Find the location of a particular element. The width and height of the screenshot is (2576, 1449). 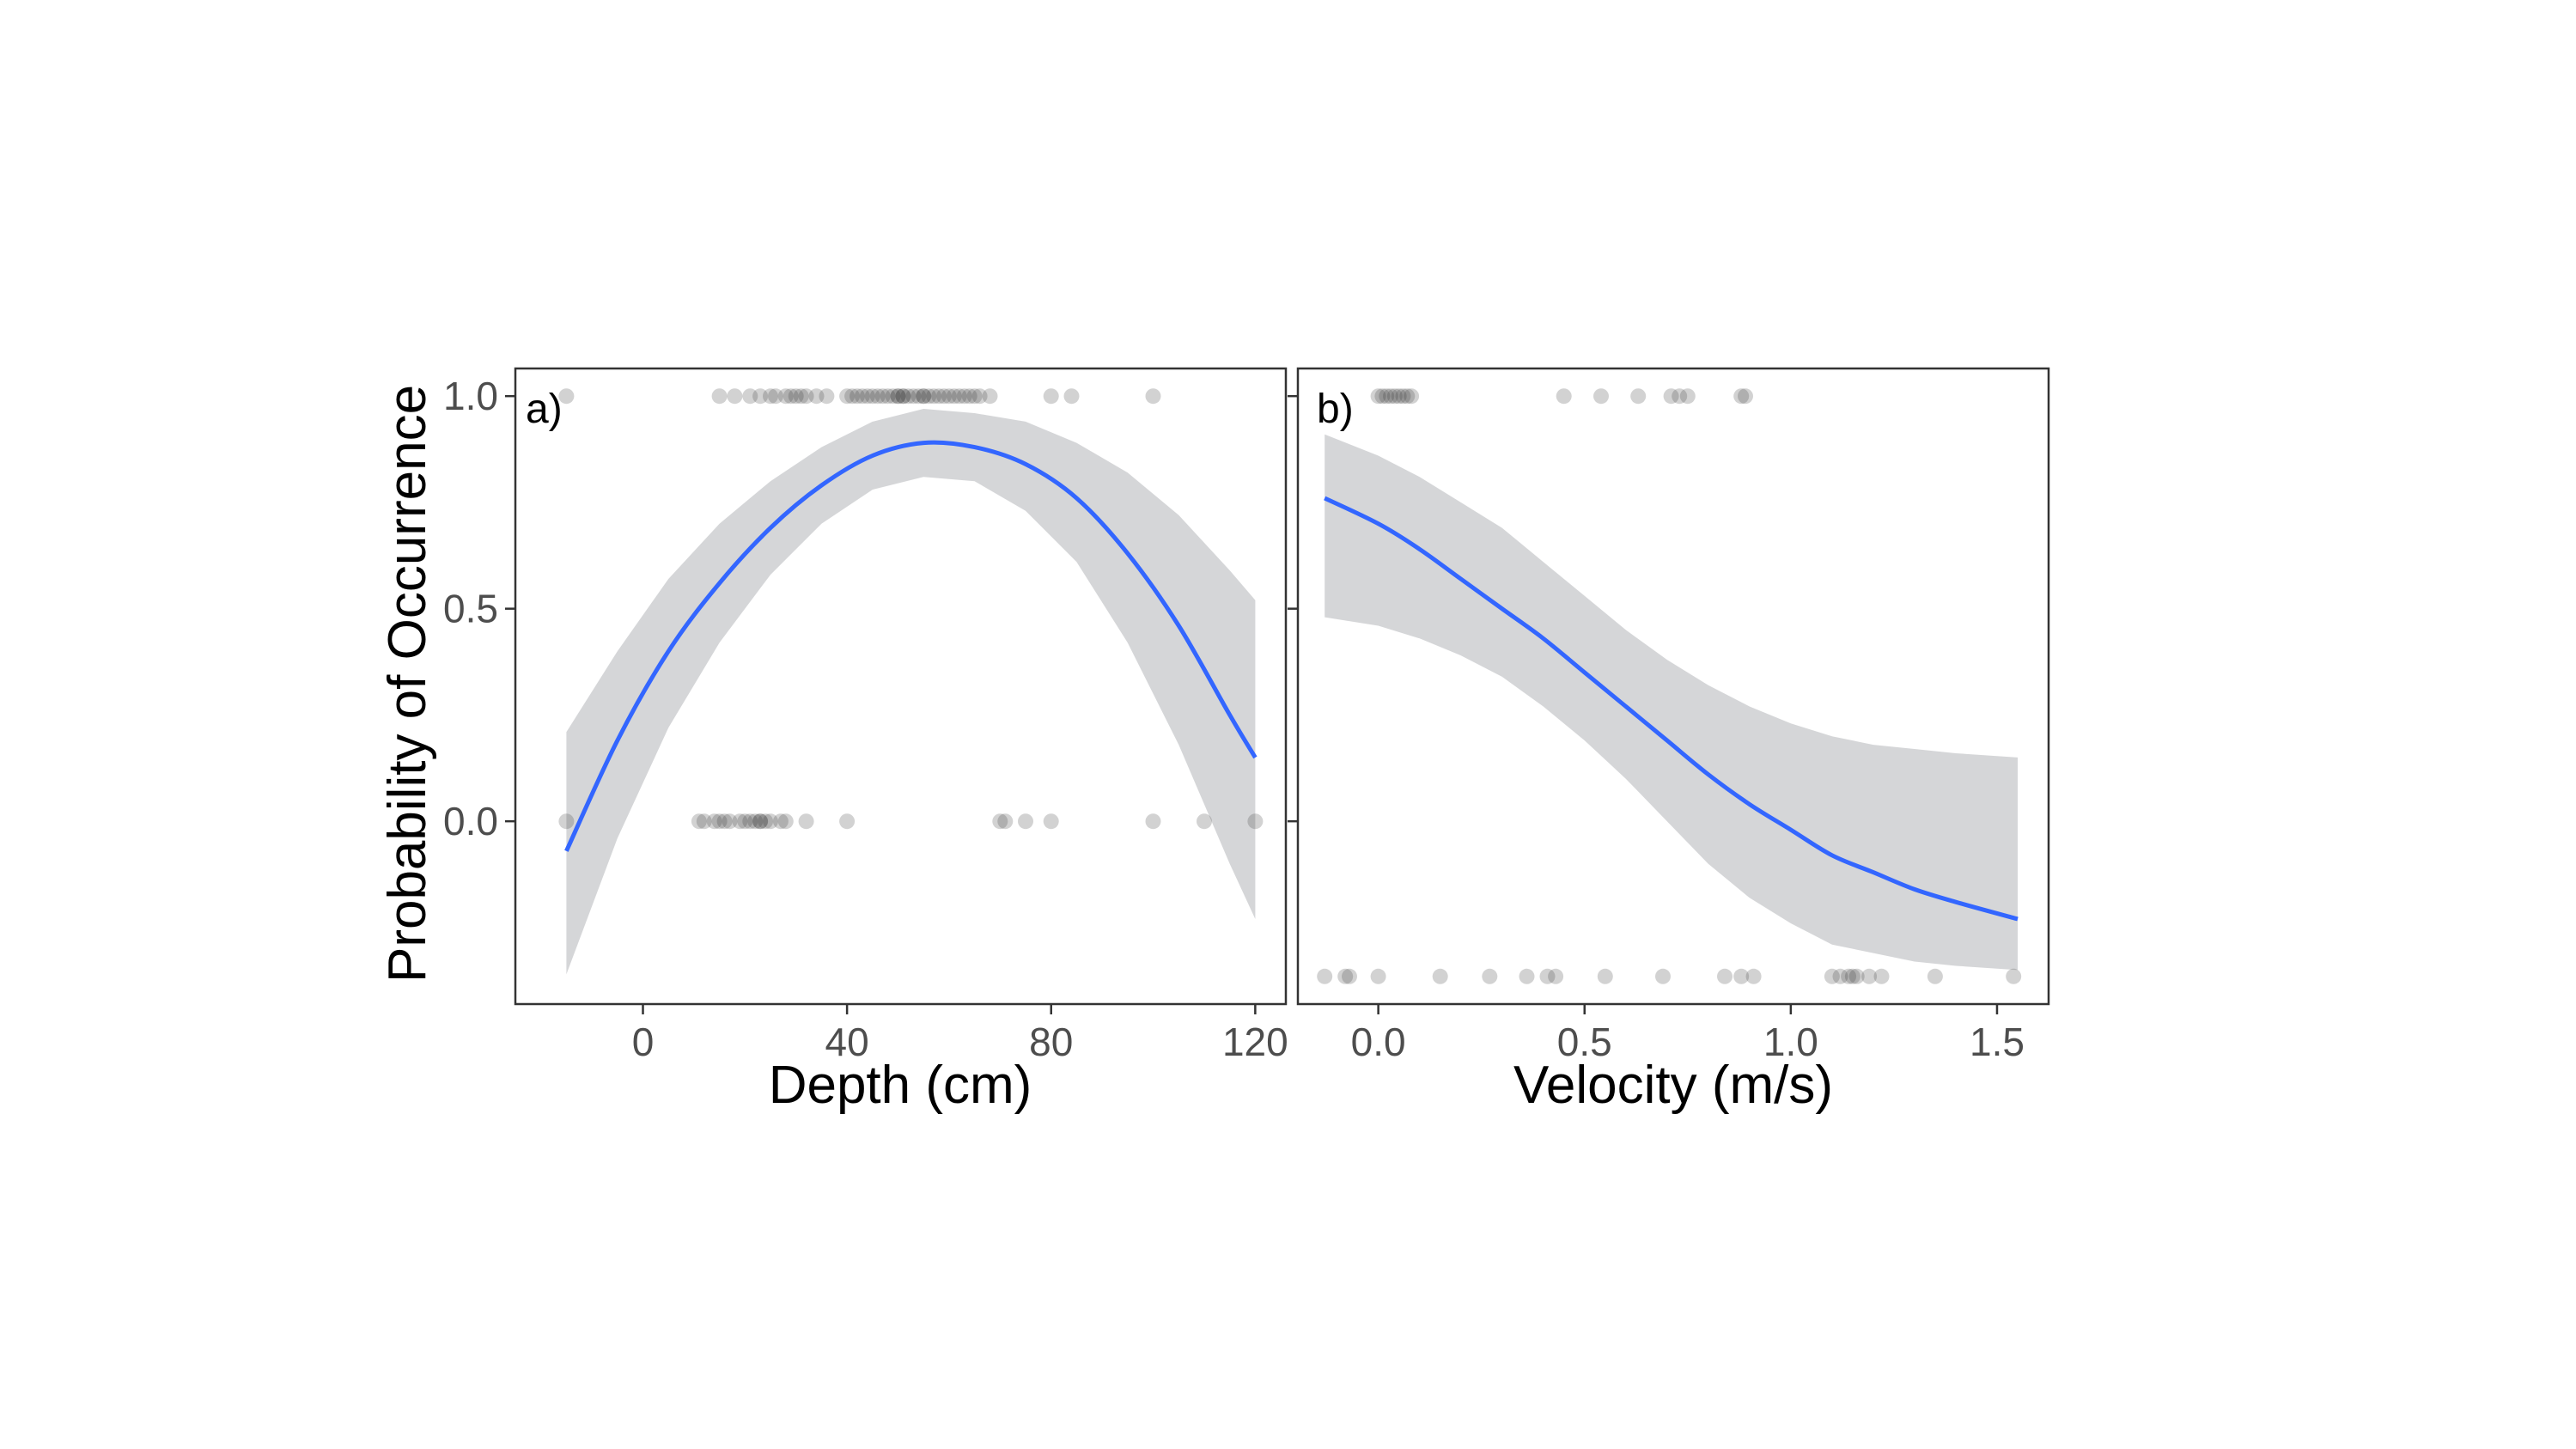

panel-velocity-label: b) is located at coordinates (1335, 409).